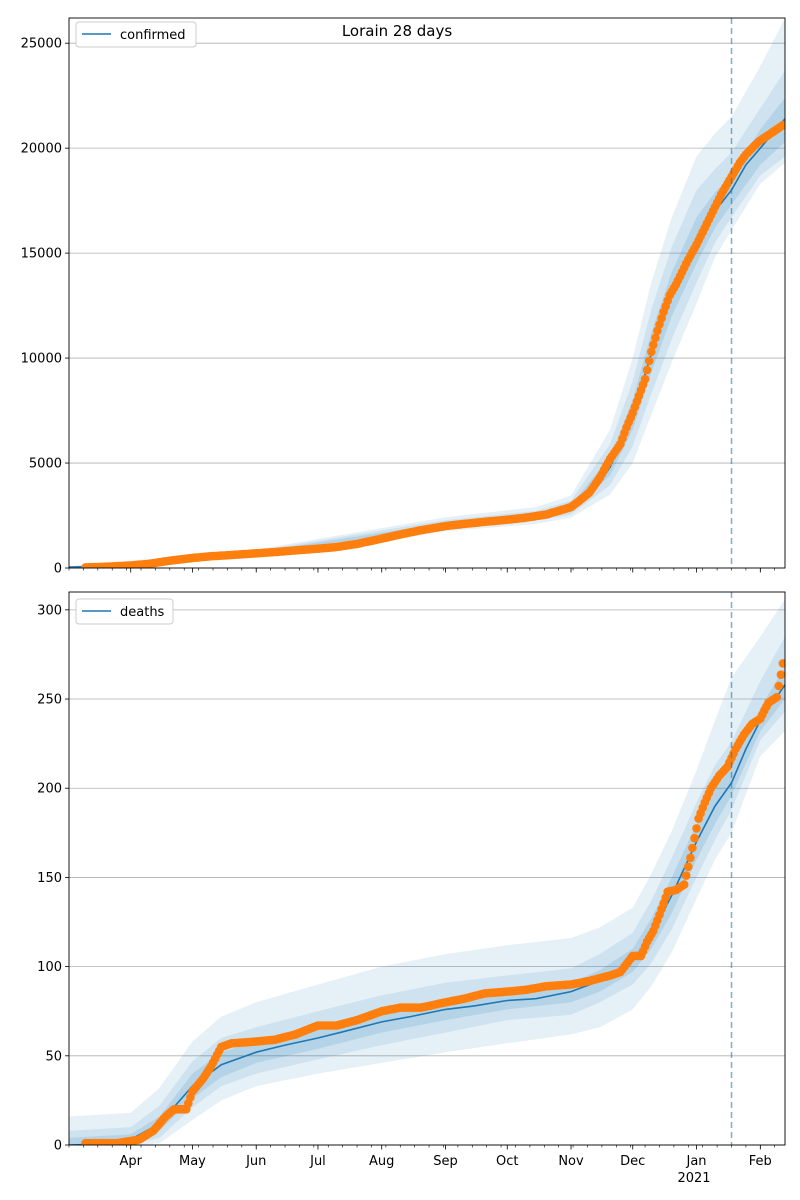 This screenshot has width=800, height=1200. I want to click on chart-title: Lorain 28 days, so click(397, 31).